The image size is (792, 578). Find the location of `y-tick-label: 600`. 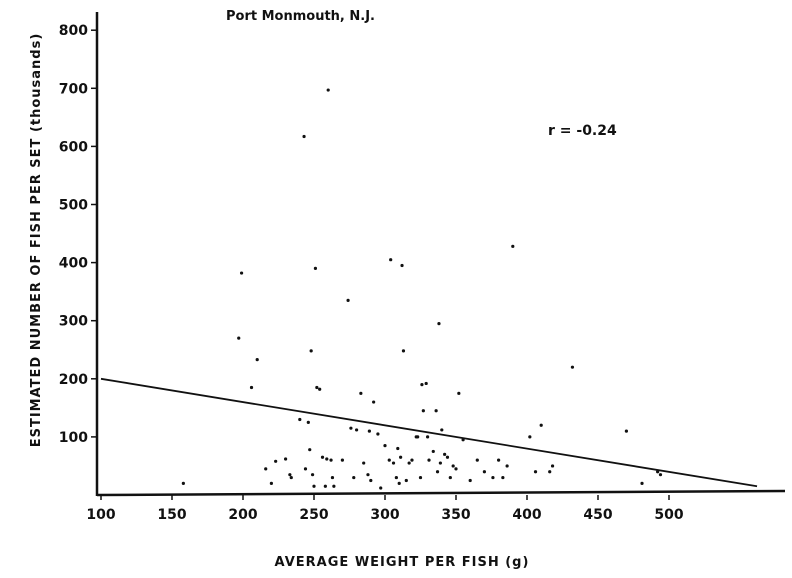

y-tick-label: 600 is located at coordinates (73, 147).